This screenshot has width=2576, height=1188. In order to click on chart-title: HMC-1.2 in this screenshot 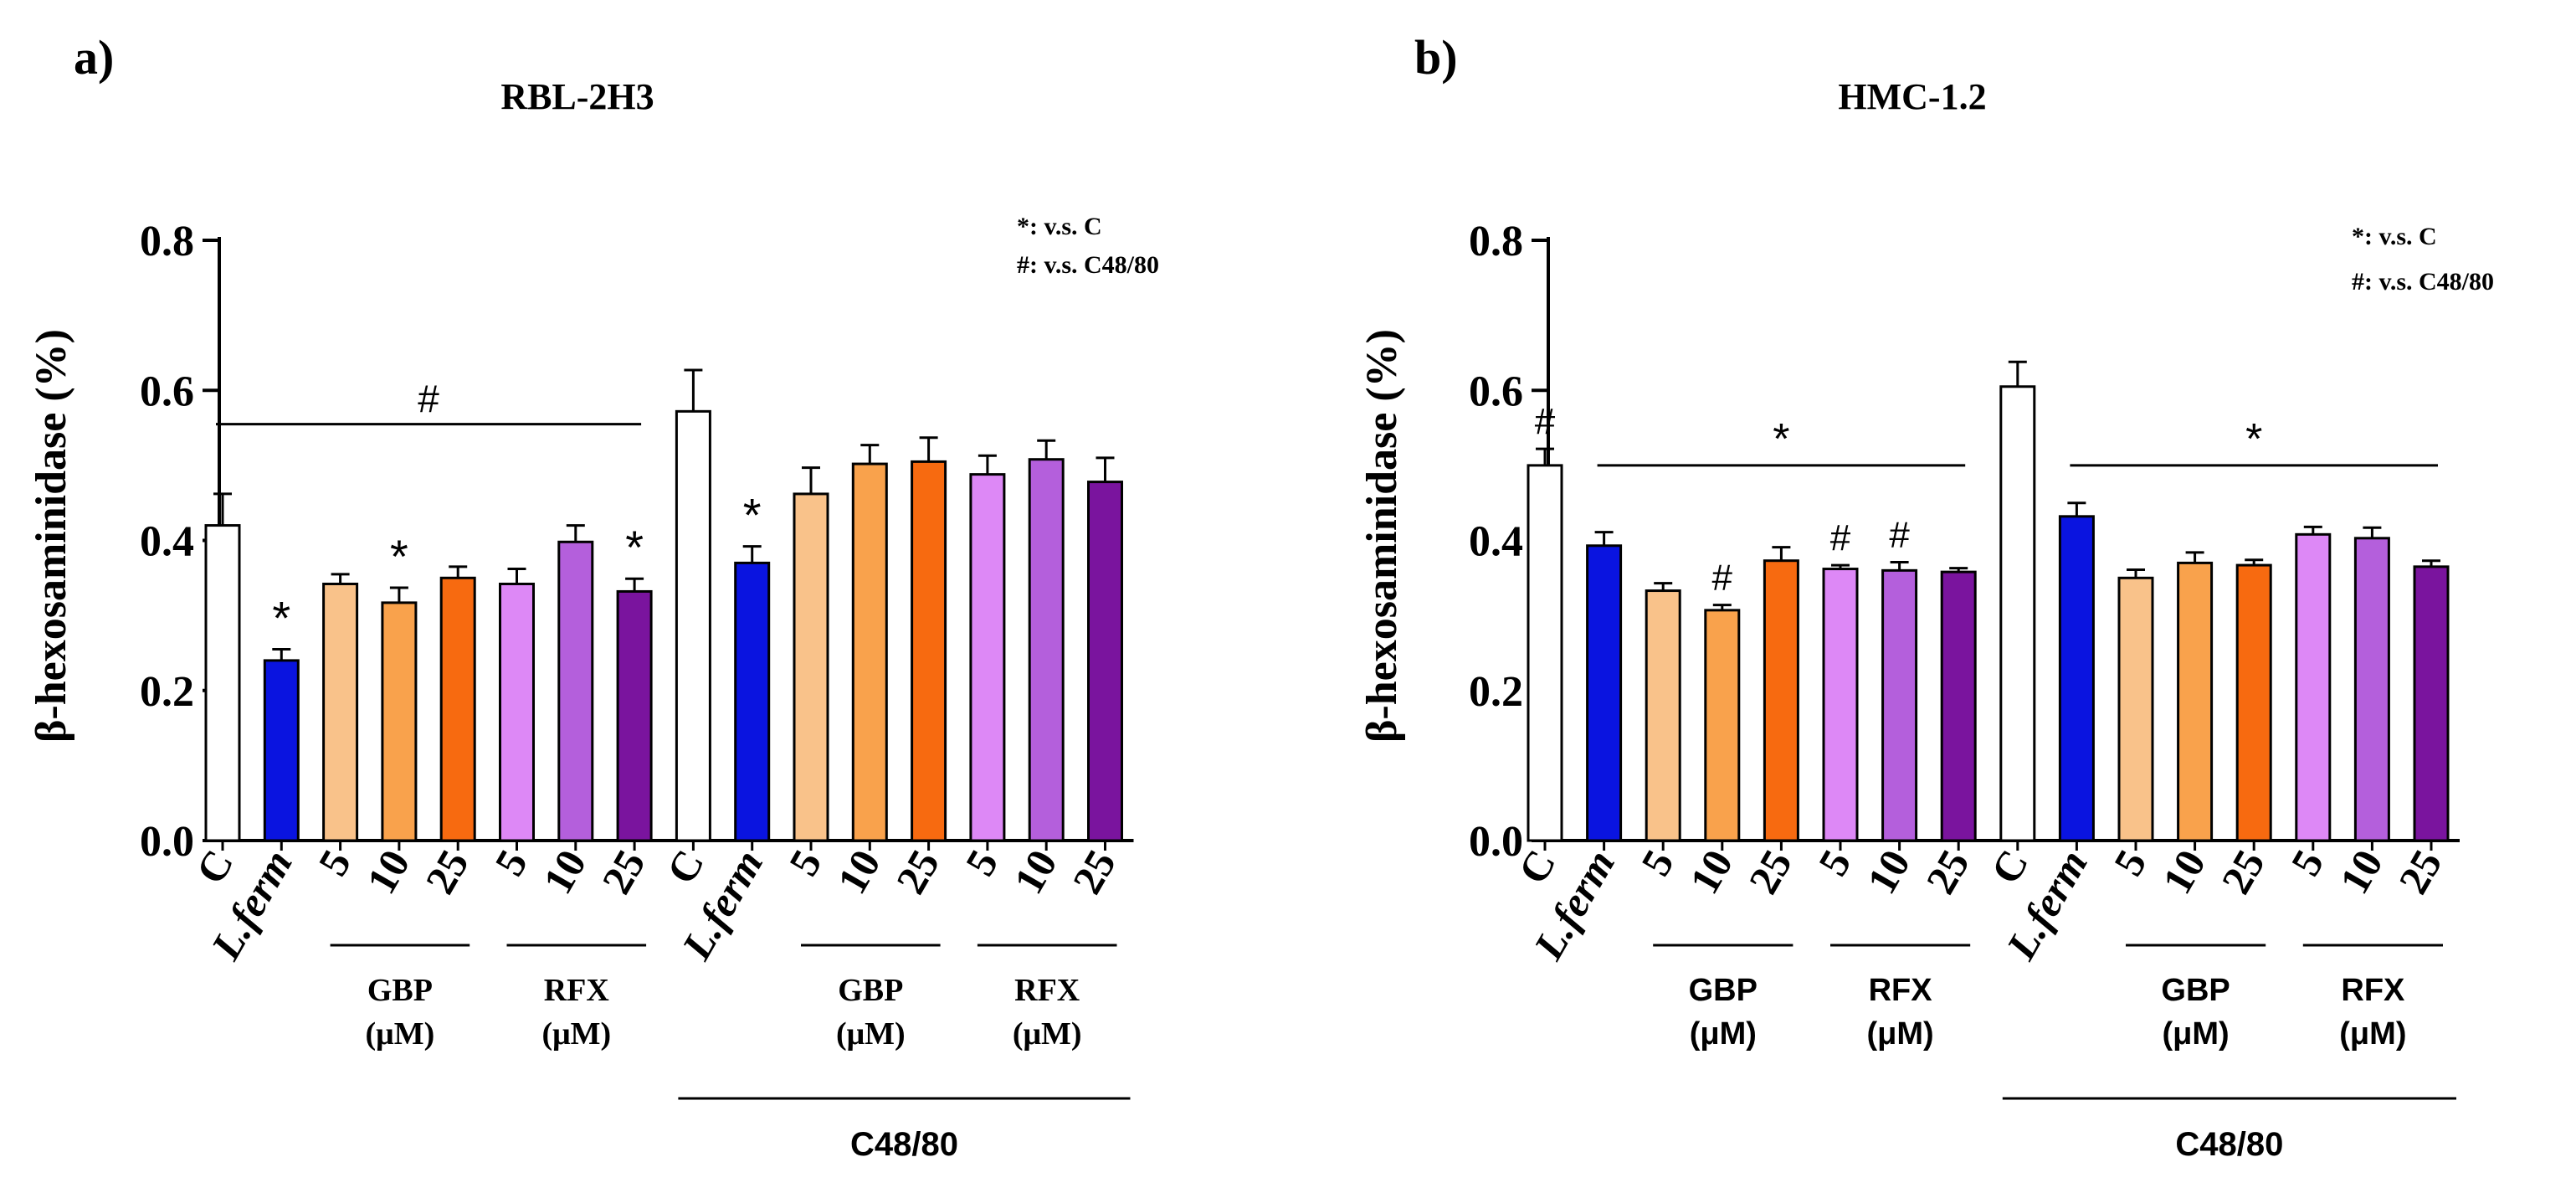, I will do `click(1912, 96)`.